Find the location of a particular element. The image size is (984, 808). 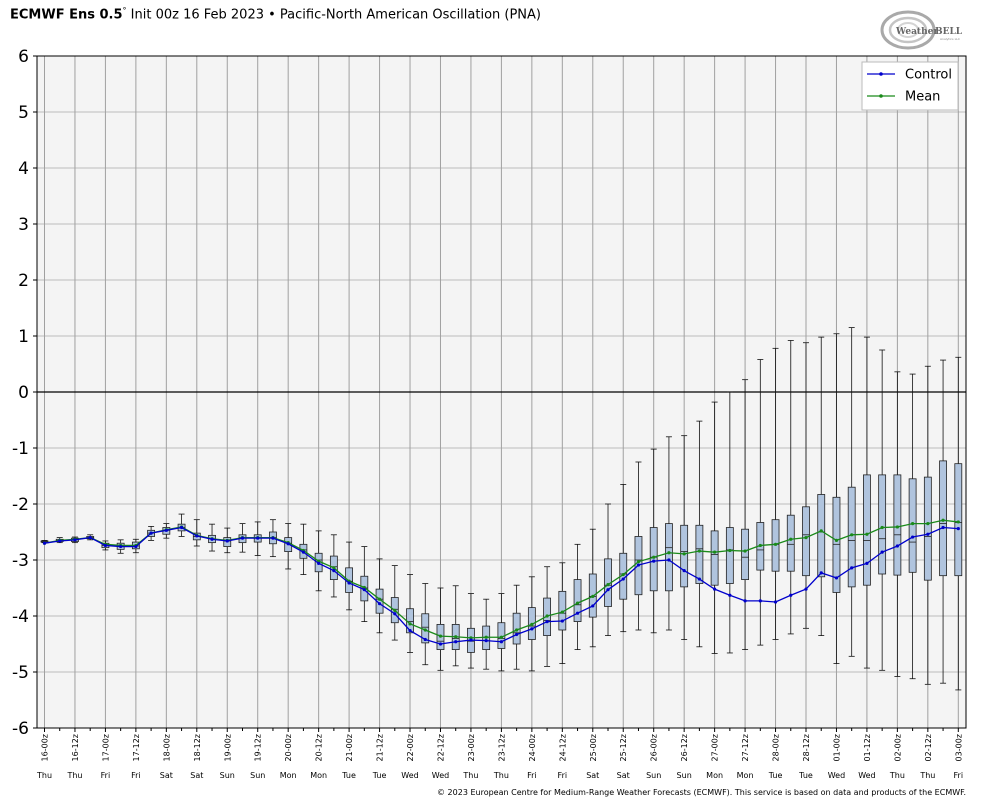

y-tick-label: -4 is located at coordinates (20, 617).